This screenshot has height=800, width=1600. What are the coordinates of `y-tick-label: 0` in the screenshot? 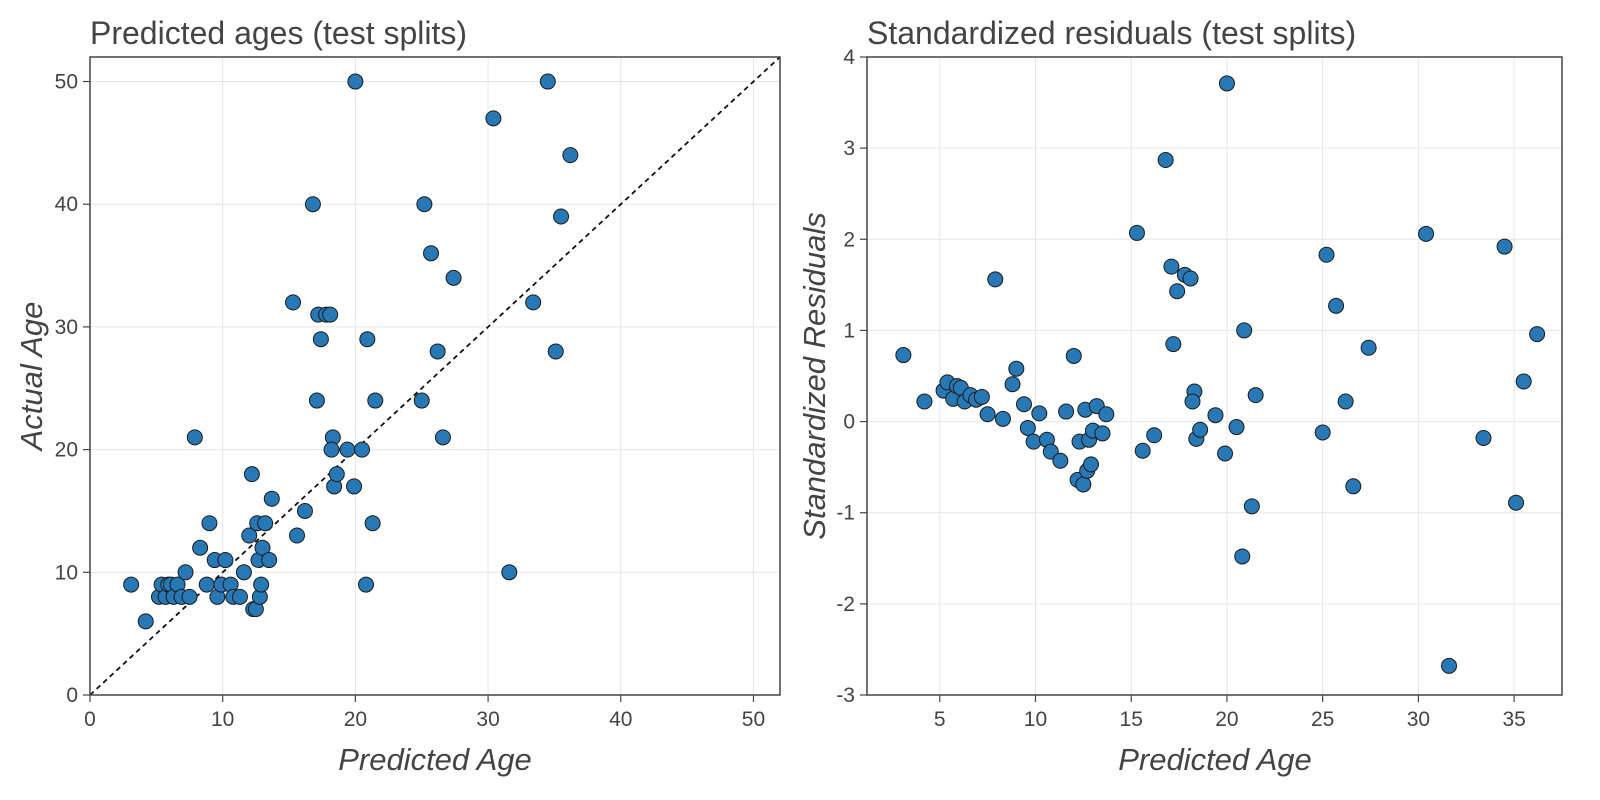 It's located at (72, 695).